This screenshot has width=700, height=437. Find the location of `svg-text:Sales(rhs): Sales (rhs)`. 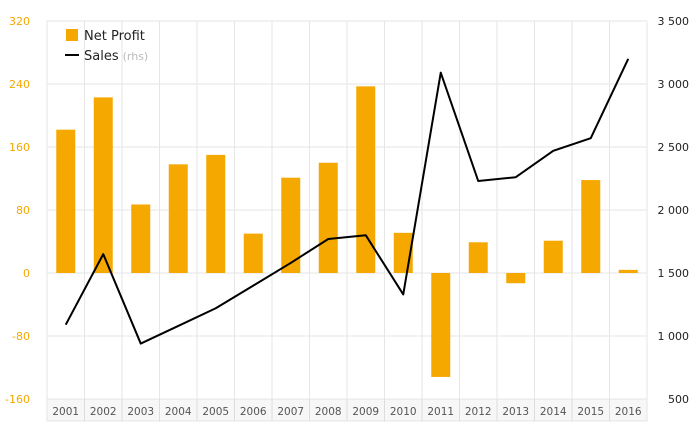

svg-text:Sales(rhs): Sales (rhs) is located at coordinates (116, 56).